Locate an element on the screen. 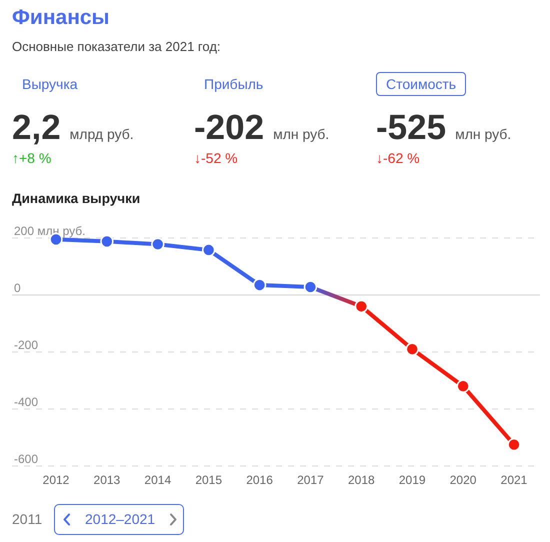  text: млрд руб. is located at coordinates (102, 134).